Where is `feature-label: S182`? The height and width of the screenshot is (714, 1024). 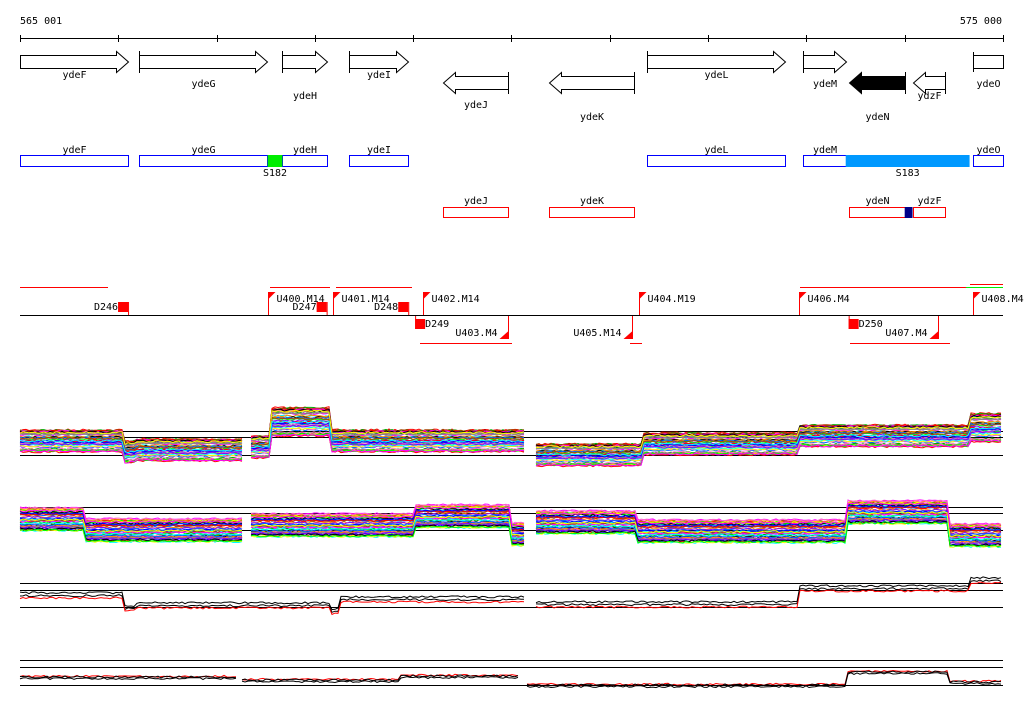
feature-label: S182 is located at coordinates (275, 173).